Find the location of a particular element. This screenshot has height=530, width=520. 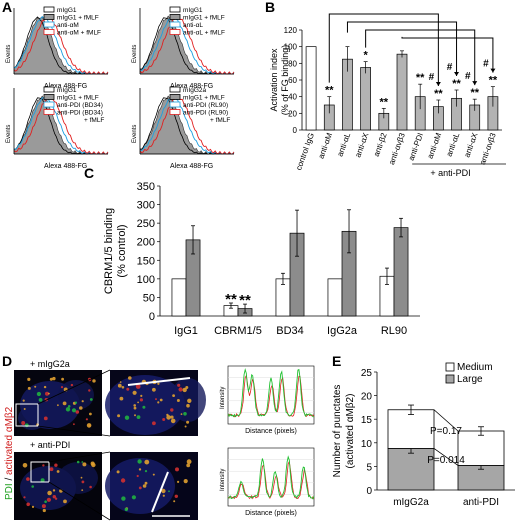

legend-entry: anti-αM is located at coordinates (68, 25).